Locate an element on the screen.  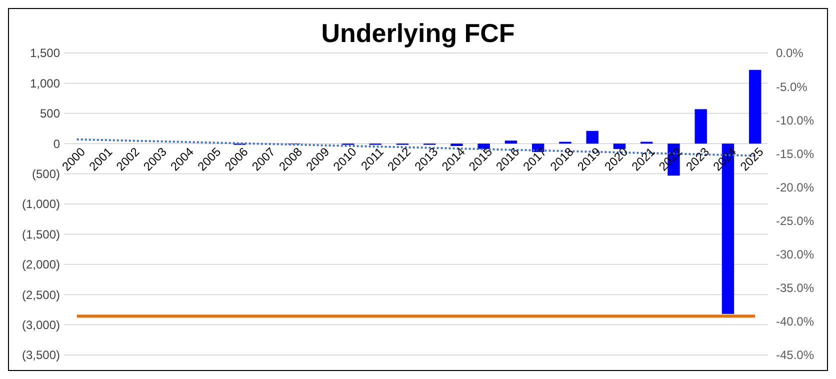
y-tick-label: (1,500) is located at coordinates (41, 234).